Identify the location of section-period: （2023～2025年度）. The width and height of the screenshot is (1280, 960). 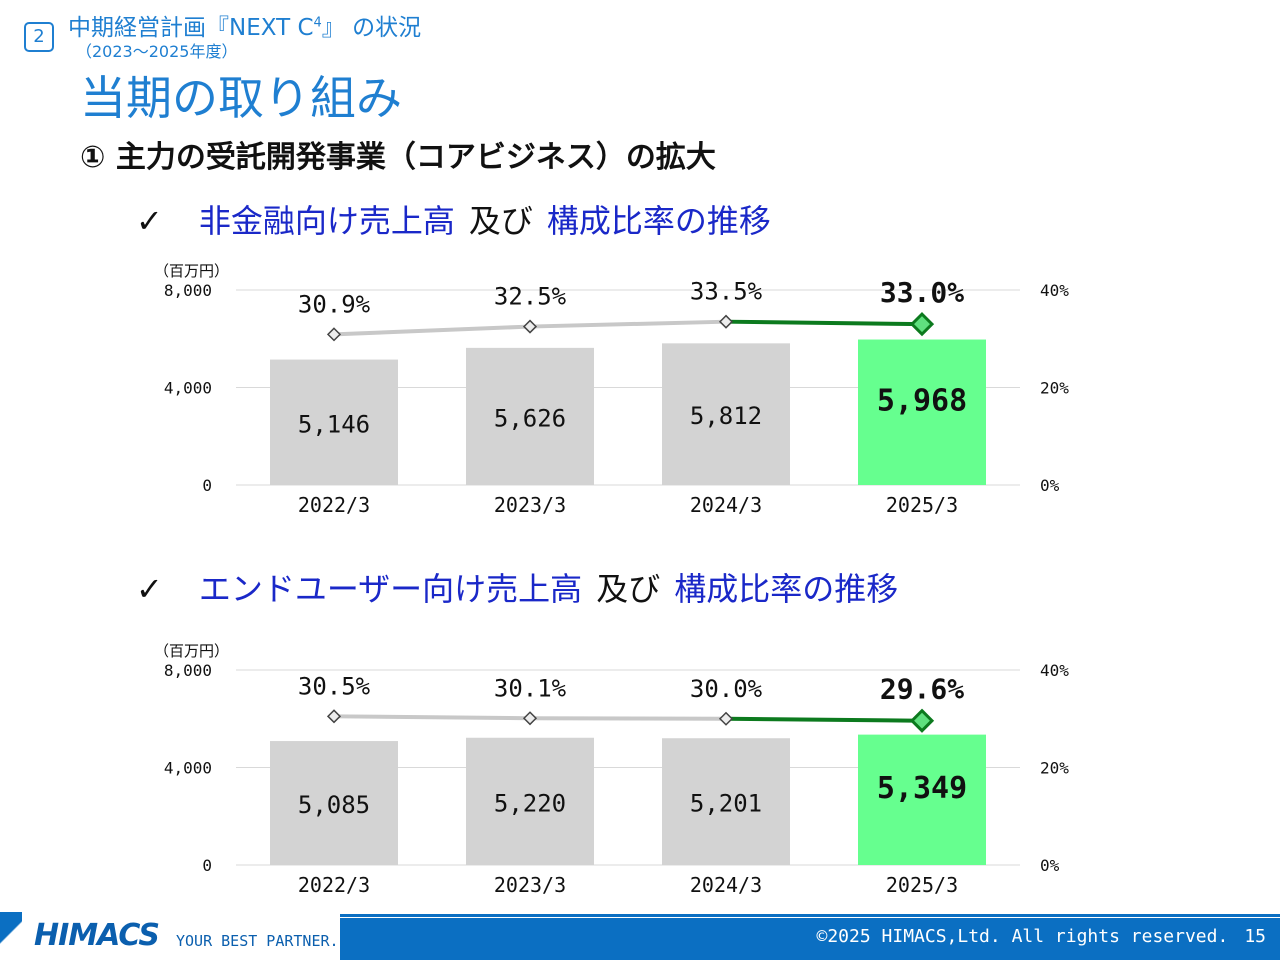
(157, 51).